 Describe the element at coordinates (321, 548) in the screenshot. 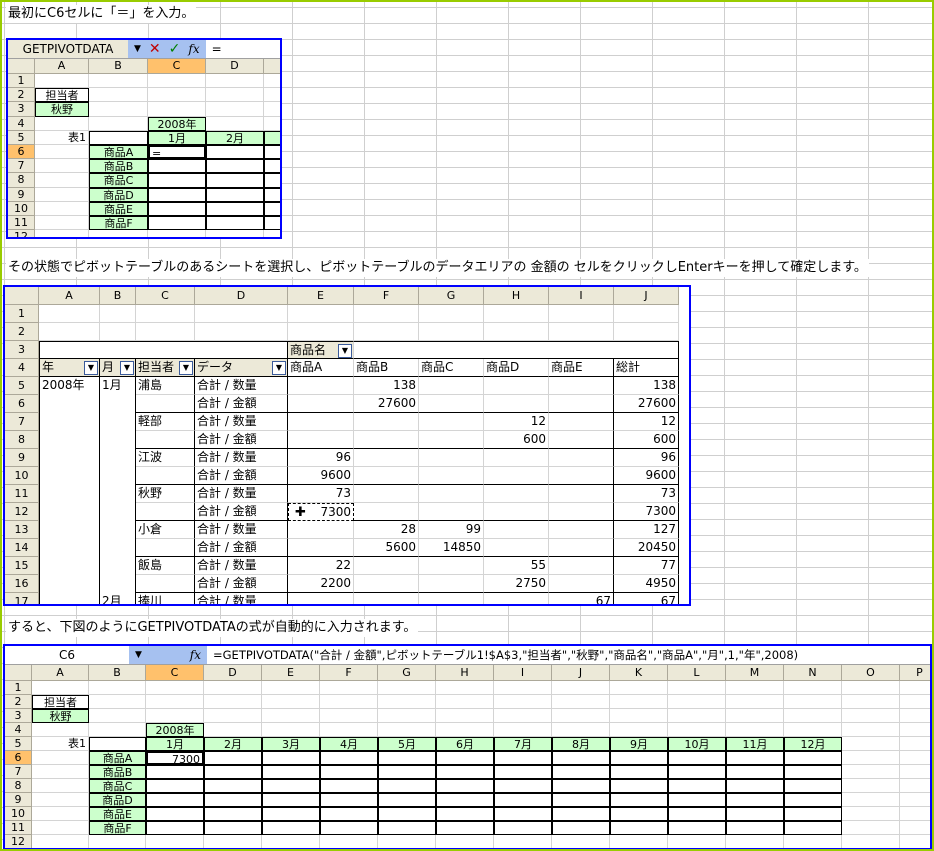

I see `cell-E14` at that location.